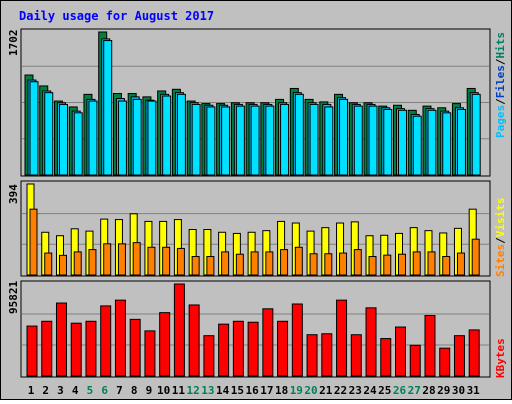 This screenshot has height=404, width=512. Describe the element at coordinates (500, 240) in the screenshot. I see `legend-sep-3: /` at that location.